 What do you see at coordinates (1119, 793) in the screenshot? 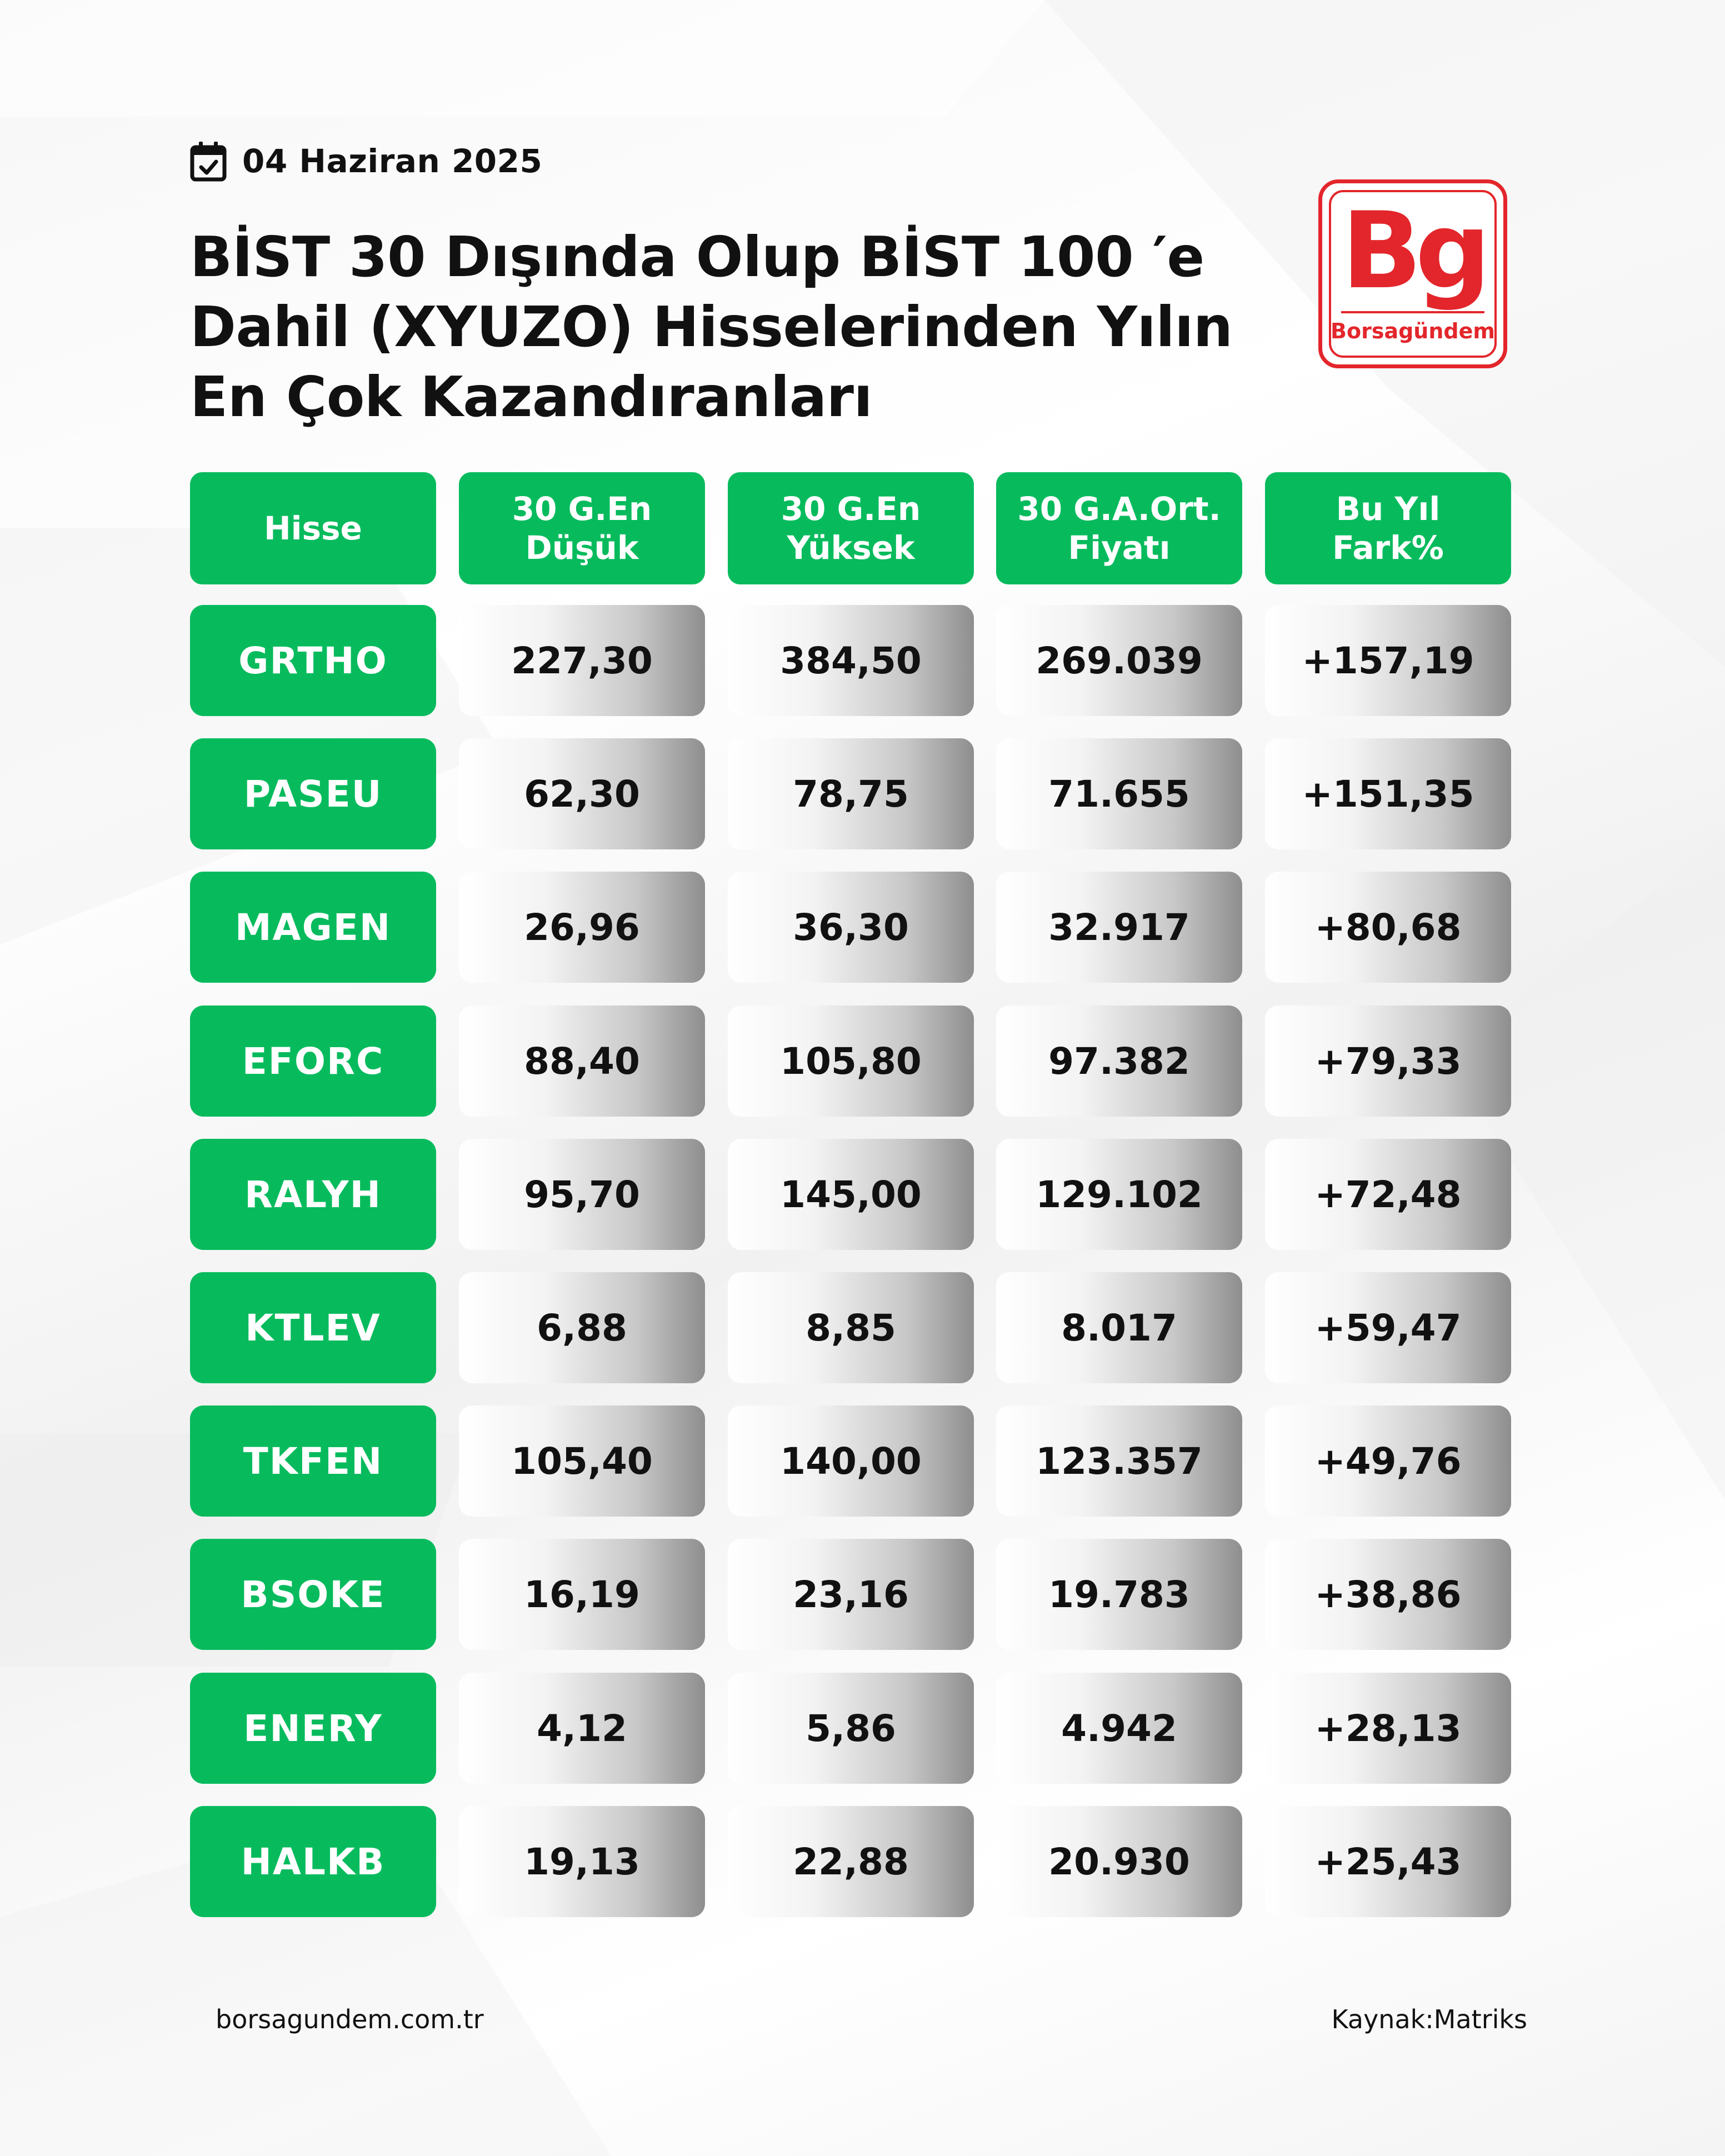
I see `avg-30d-price-cell: 71.655` at bounding box center [1119, 793].